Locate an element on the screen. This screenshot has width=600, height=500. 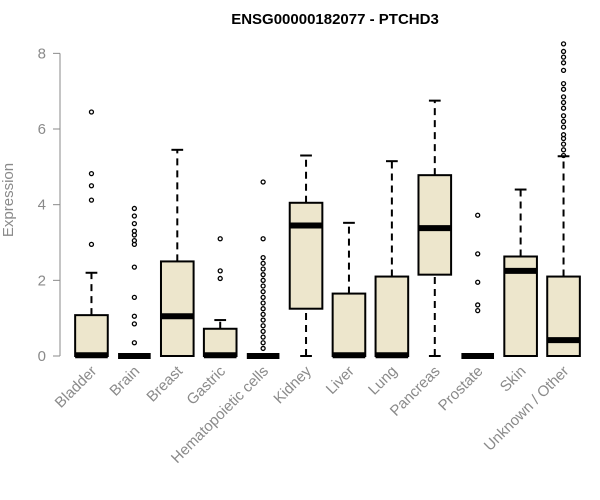
x-tick-label: Breast is located at coordinates (164, 383).